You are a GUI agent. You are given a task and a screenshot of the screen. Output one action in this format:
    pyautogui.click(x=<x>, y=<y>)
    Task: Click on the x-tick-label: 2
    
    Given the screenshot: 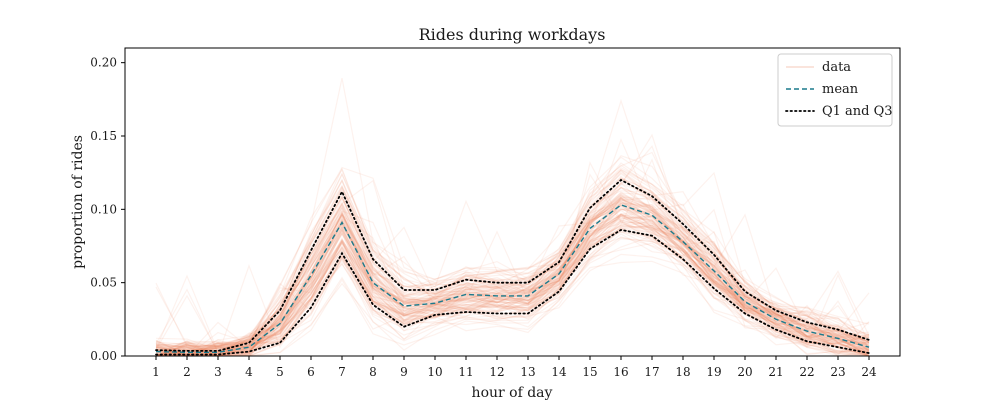 What is the action you would take?
    pyautogui.click(x=187, y=372)
    